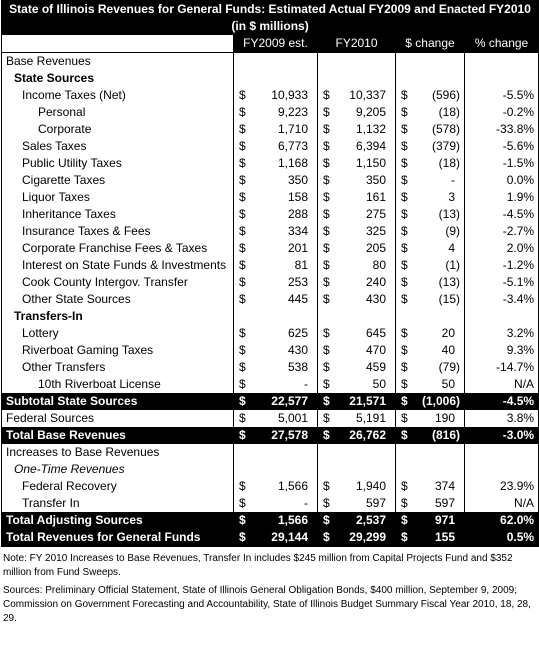  What do you see at coordinates (445, 435) in the screenshot?
I see `amount: (816)` at bounding box center [445, 435].